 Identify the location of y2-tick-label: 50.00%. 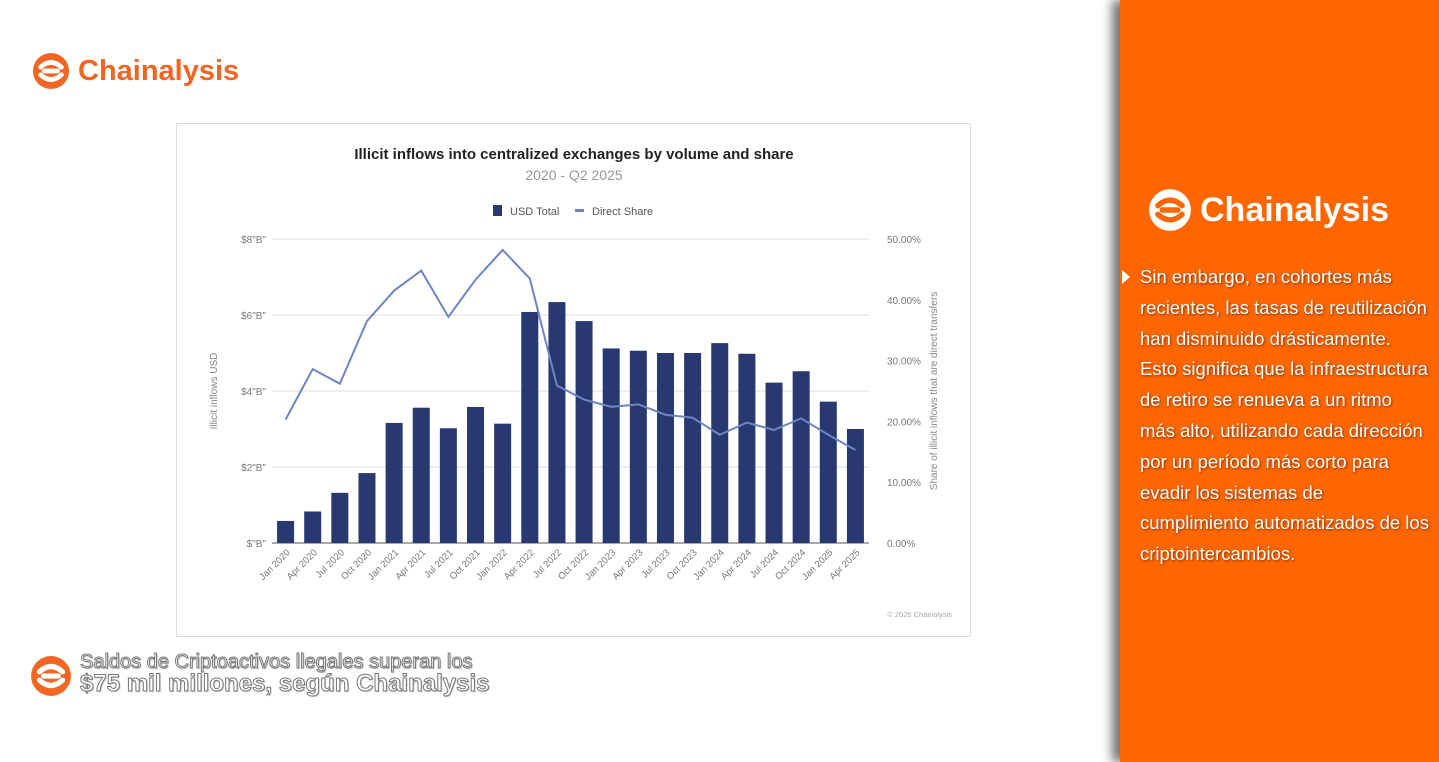
(904, 240).